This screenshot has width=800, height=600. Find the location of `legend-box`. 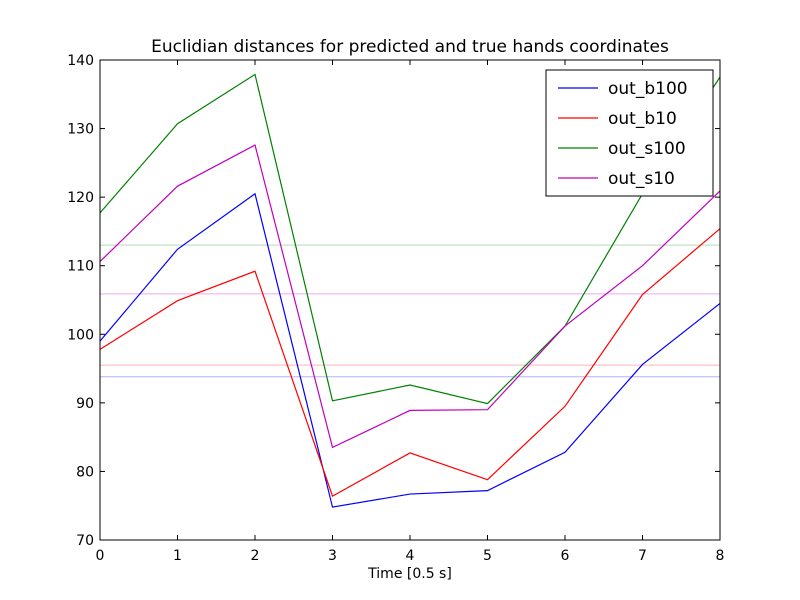

legend-box is located at coordinates (629, 133).